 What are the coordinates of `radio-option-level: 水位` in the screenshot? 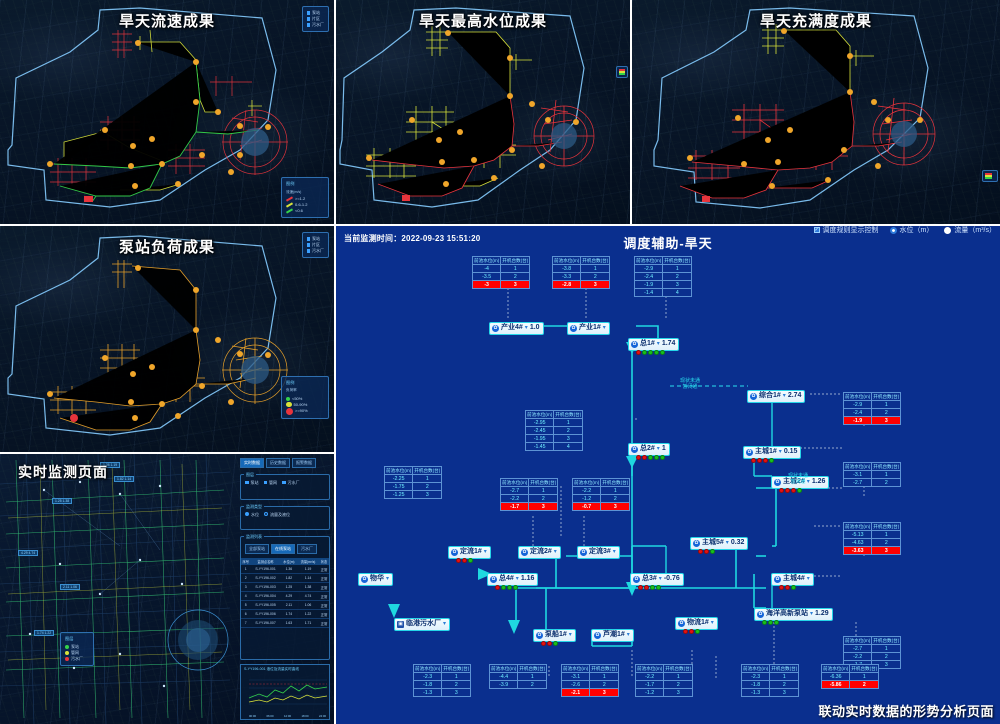 It's located at (252, 515).